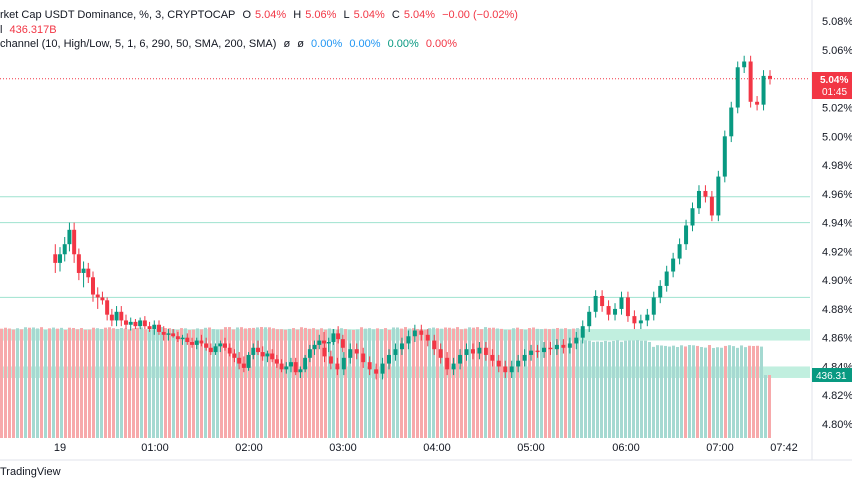  What do you see at coordinates (346, 15) in the screenshot?
I see `ohlc-low-label: L` at bounding box center [346, 15].